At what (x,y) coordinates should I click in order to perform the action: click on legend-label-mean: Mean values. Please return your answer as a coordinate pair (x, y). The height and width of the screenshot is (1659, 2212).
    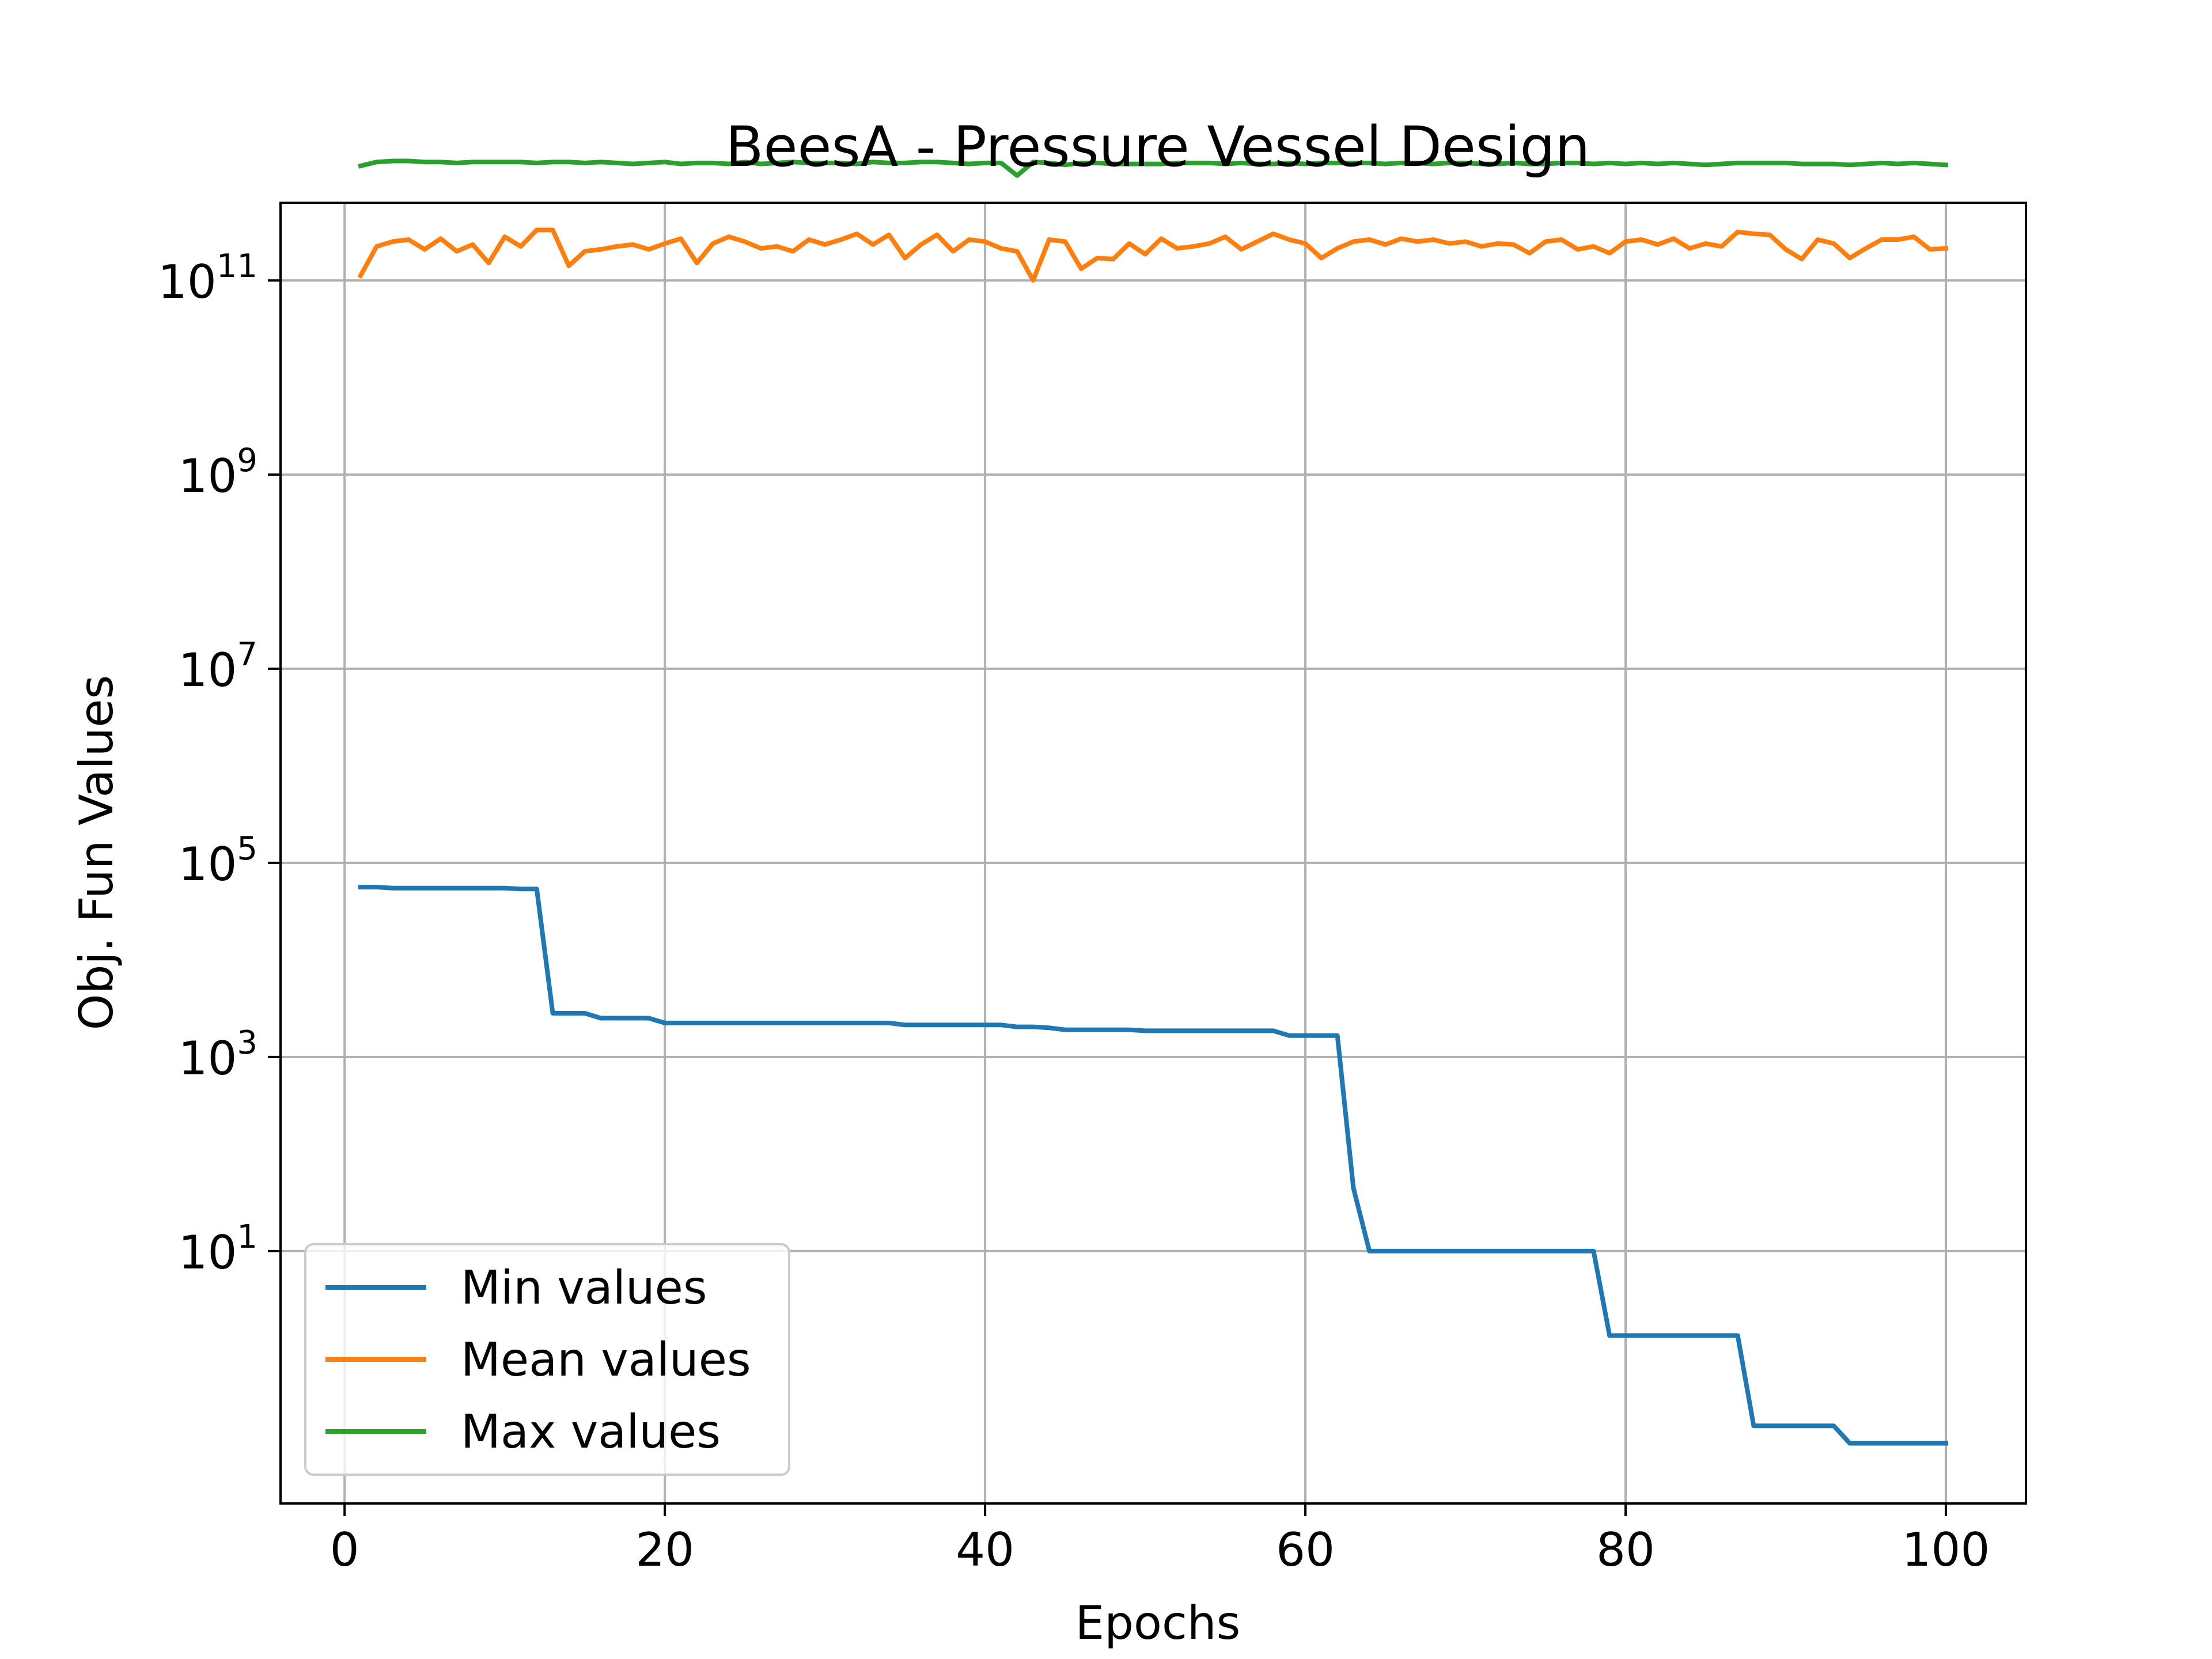
    Looking at the image, I should click on (606, 1360).